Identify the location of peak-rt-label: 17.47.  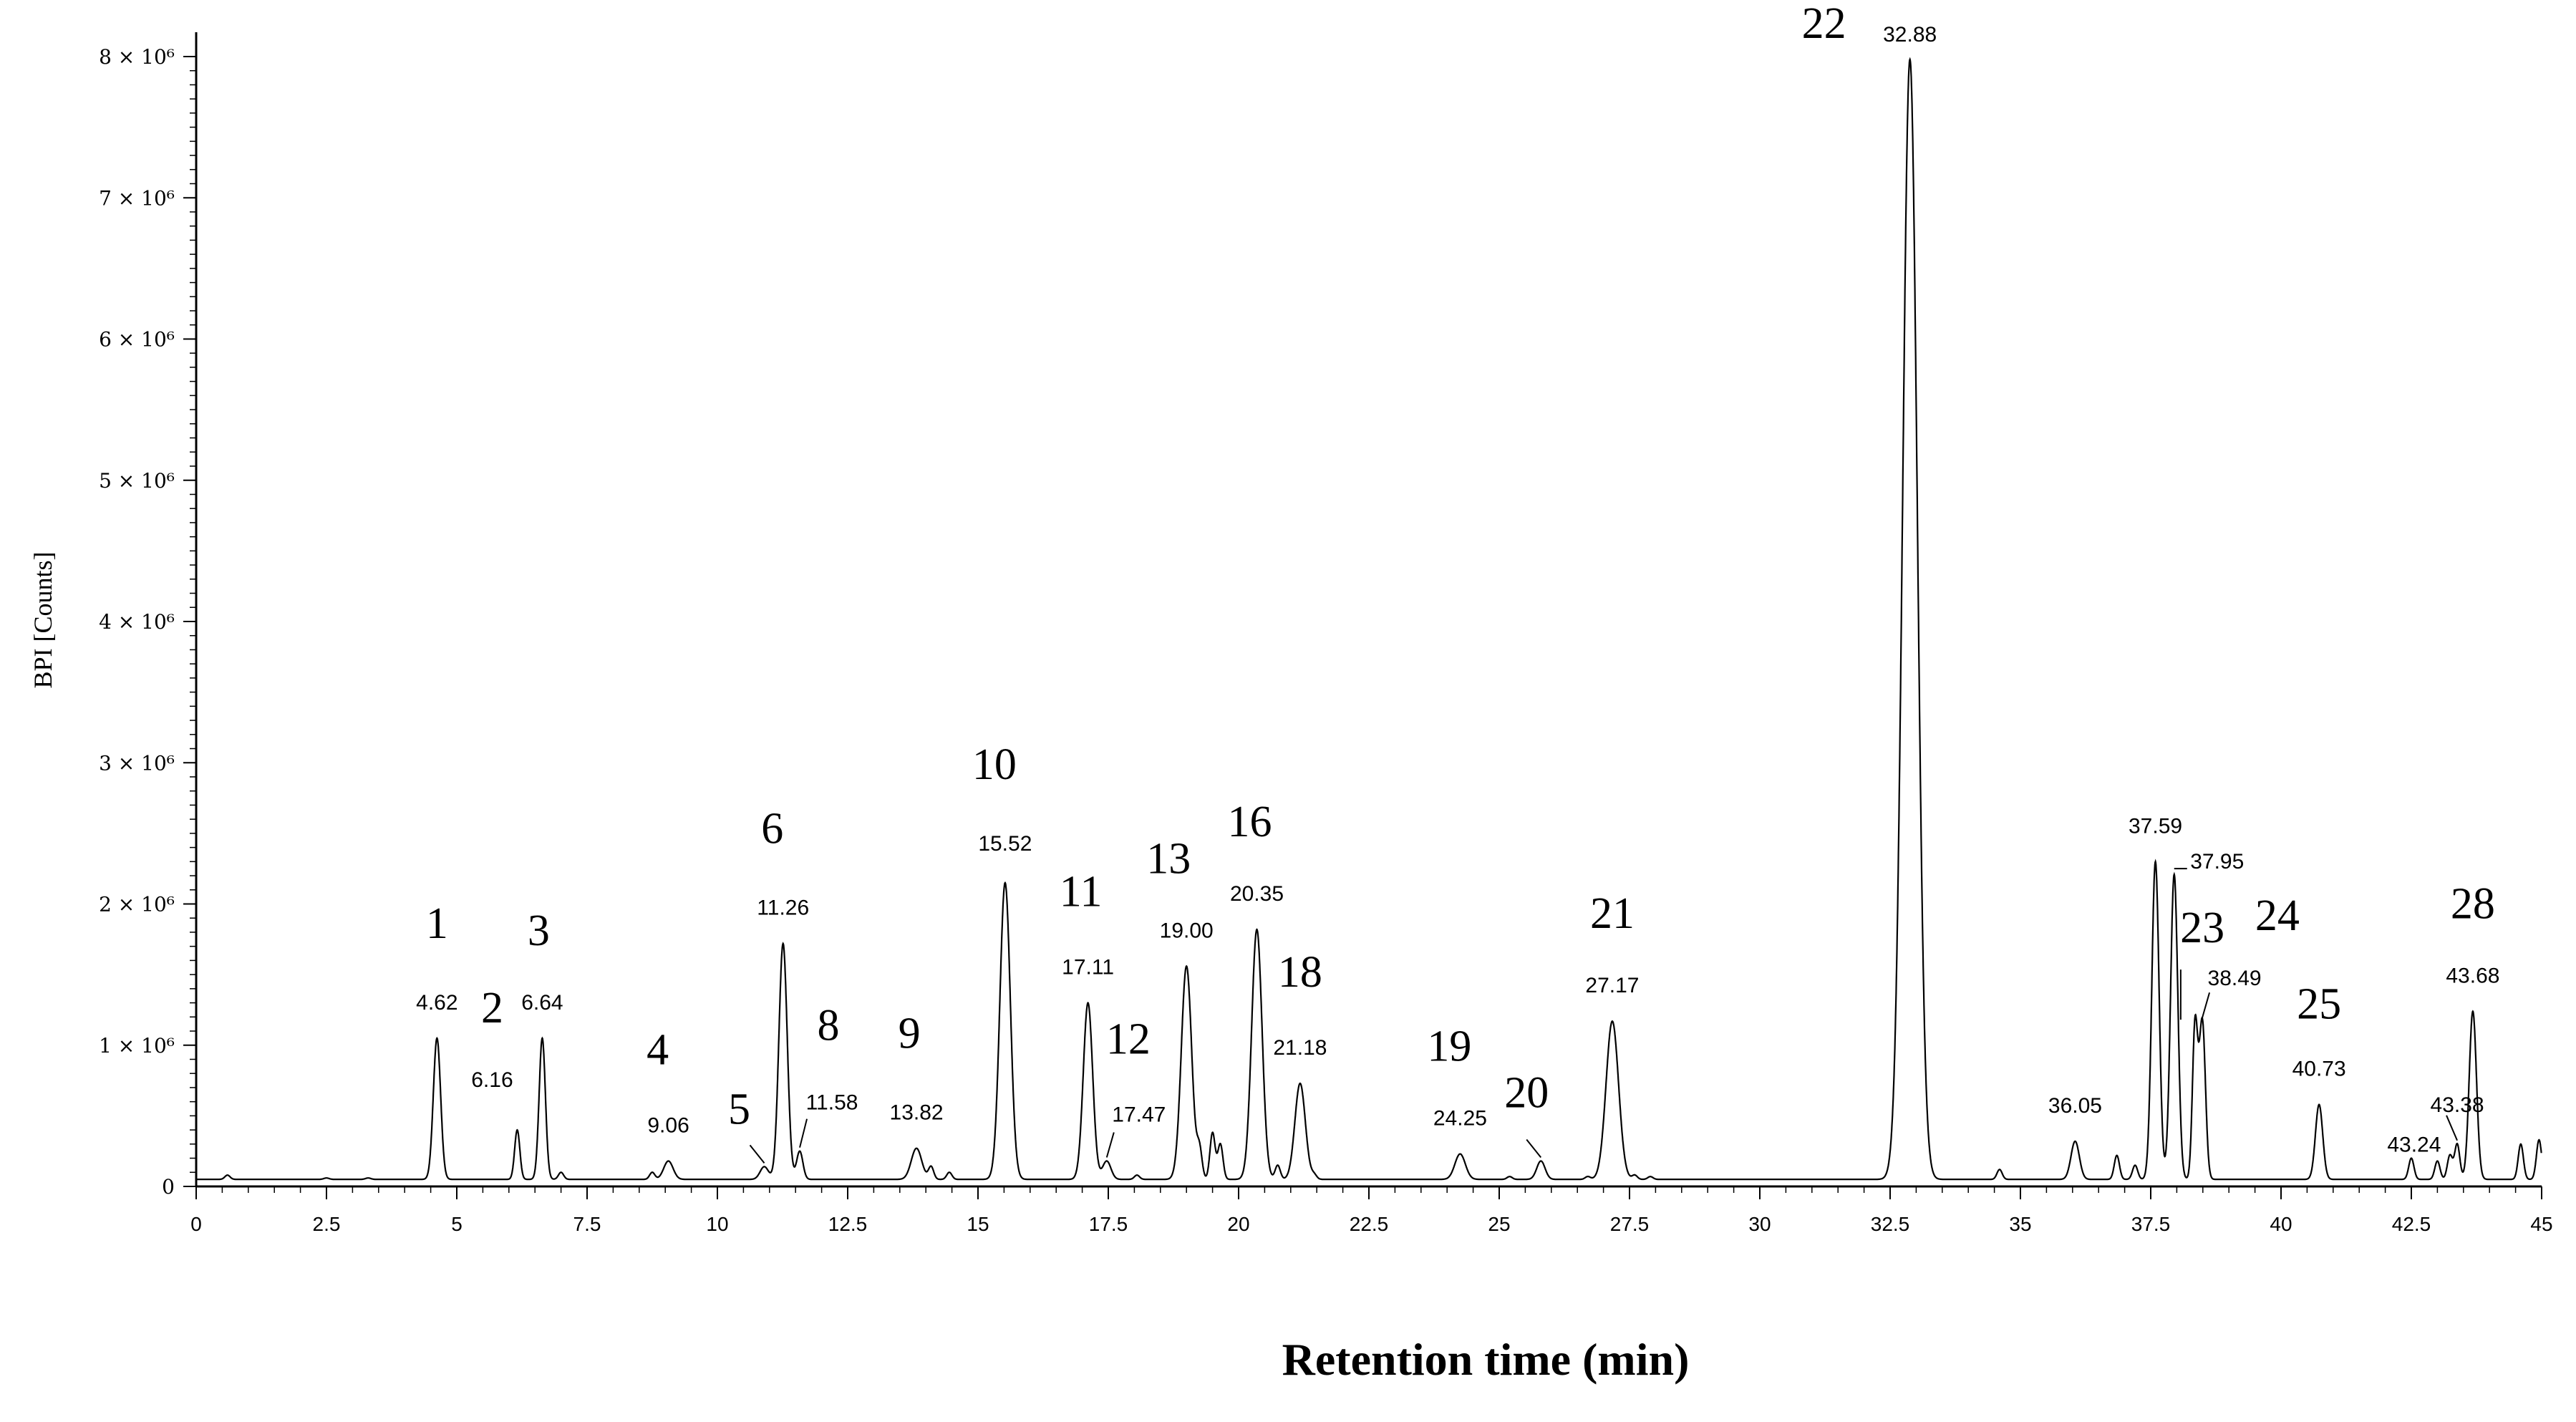
(1139, 1115).